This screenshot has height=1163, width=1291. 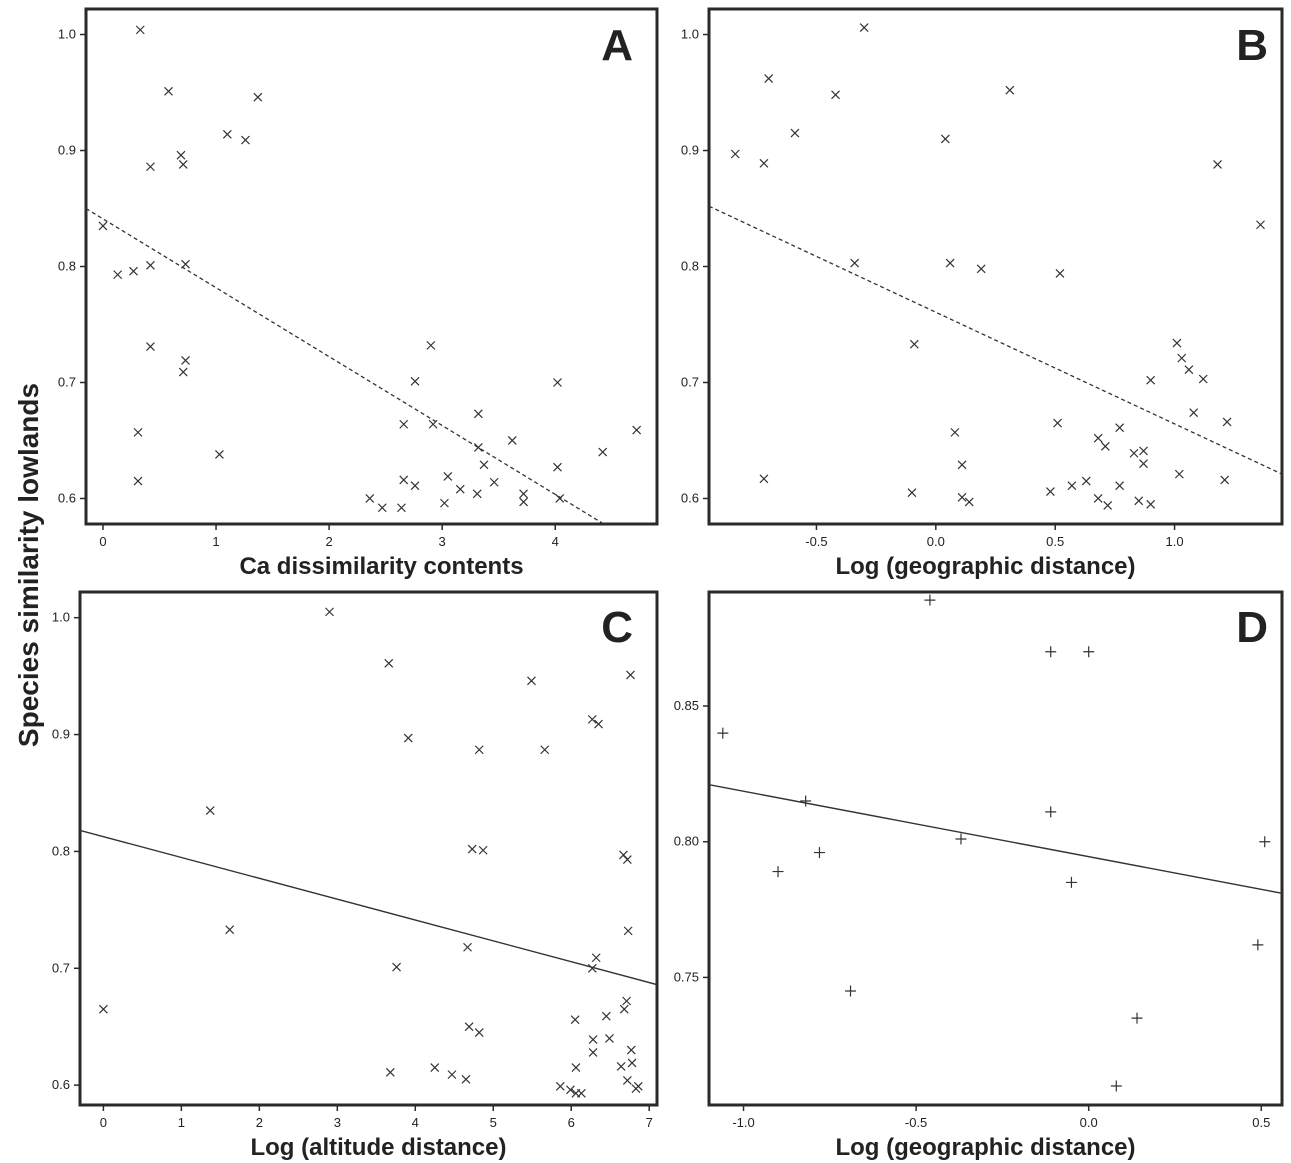 What do you see at coordinates (690, 150) in the screenshot?
I see `panel-b-y-tick-label: 0.9` at bounding box center [690, 150].